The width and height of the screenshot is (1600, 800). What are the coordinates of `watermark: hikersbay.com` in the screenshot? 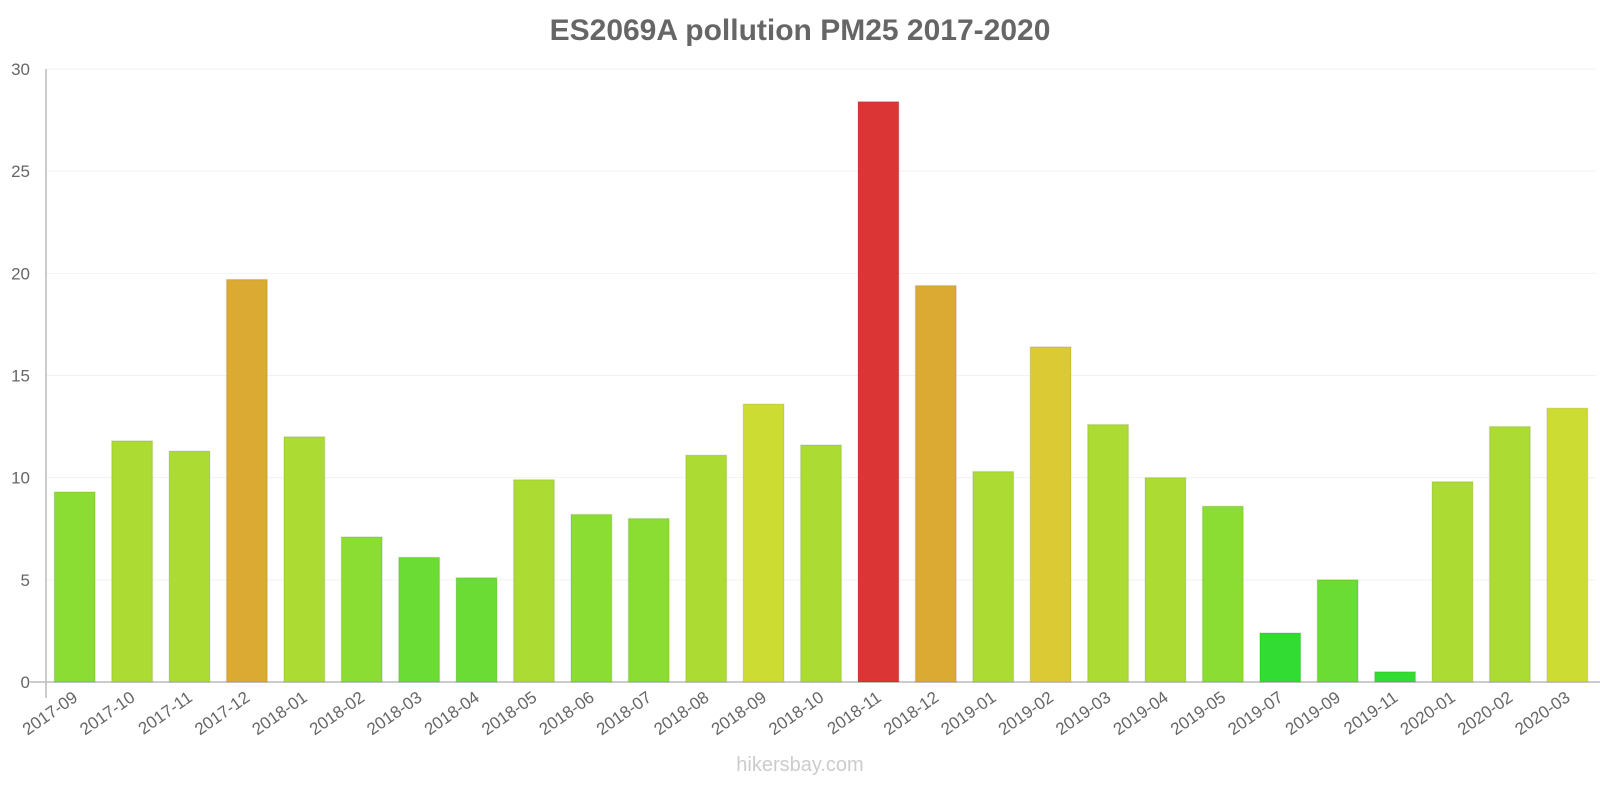 It's located at (800, 765).